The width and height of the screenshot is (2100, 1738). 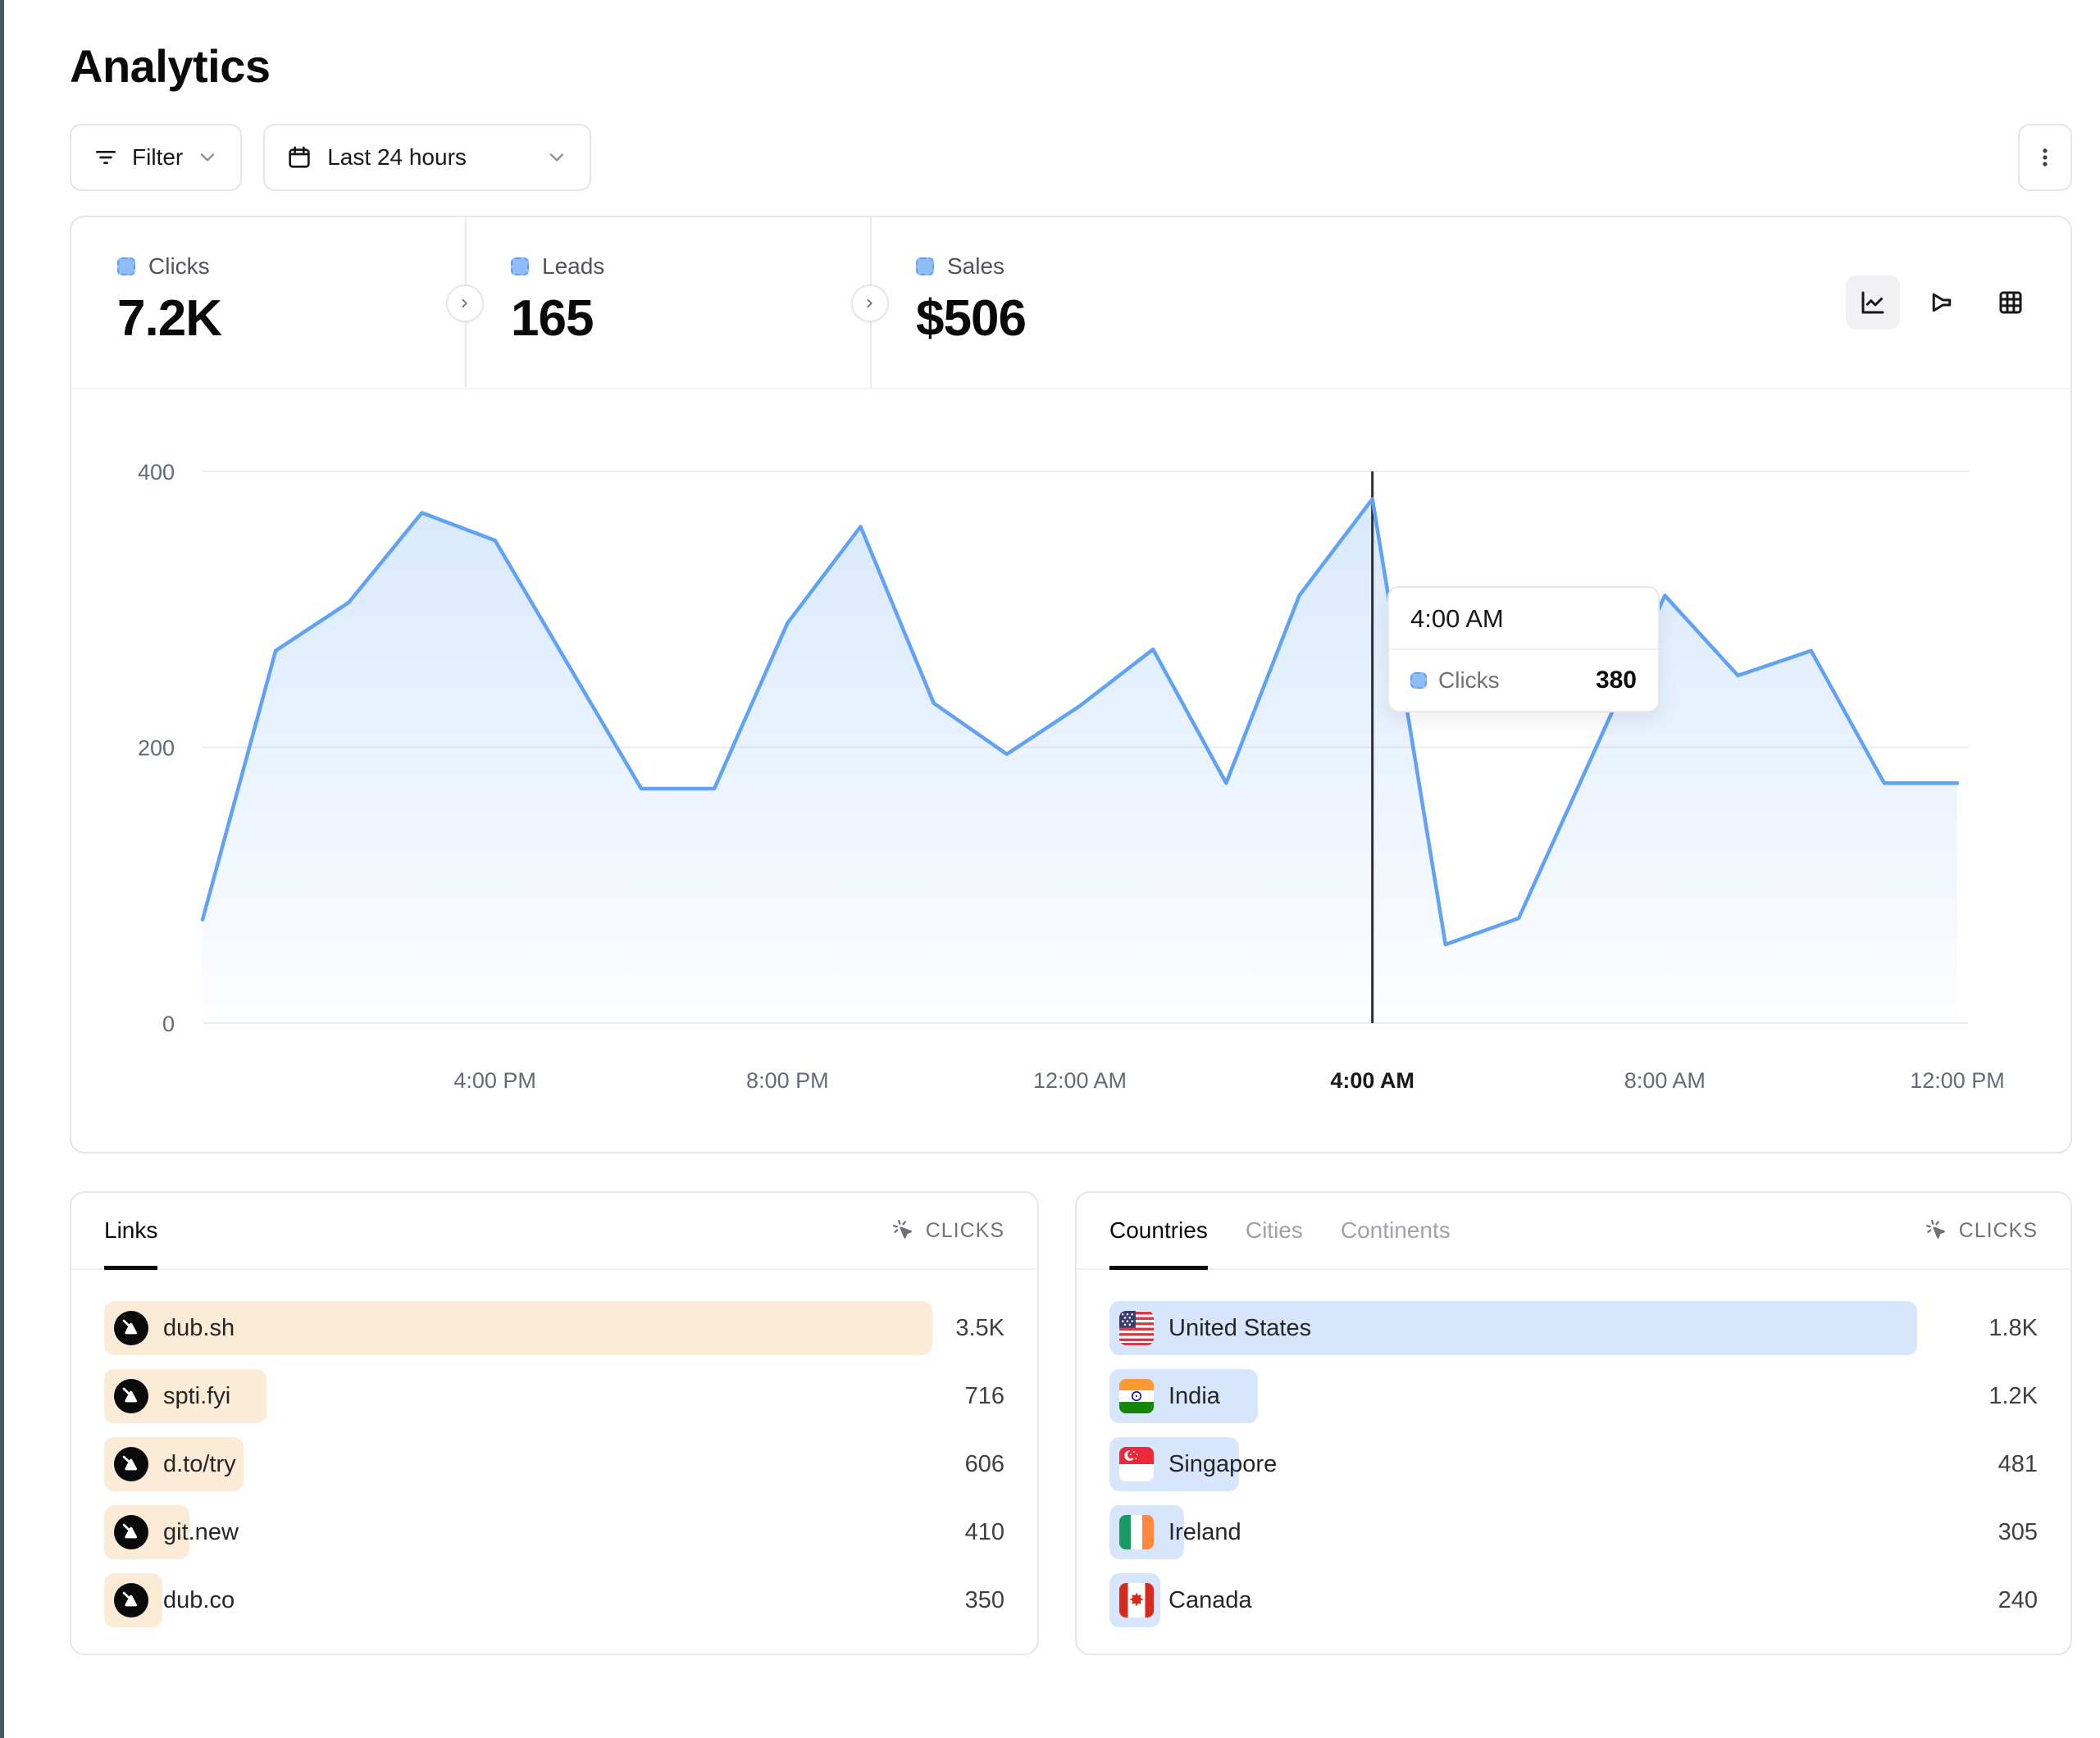 What do you see at coordinates (573, 266) in the screenshot?
I see `leads-tab-label: Leads` at bounding box center [573, 266].